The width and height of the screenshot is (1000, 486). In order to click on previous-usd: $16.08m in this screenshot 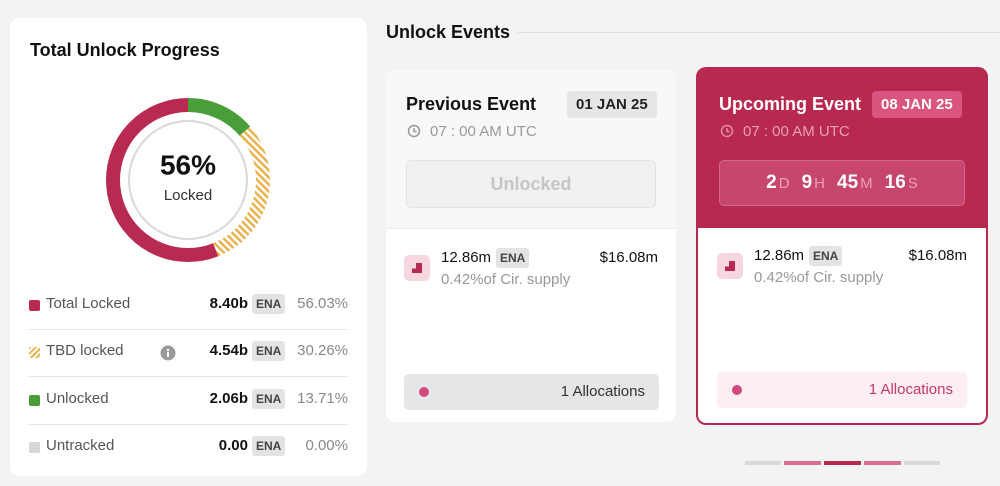, I will do `click(628, 257)`.